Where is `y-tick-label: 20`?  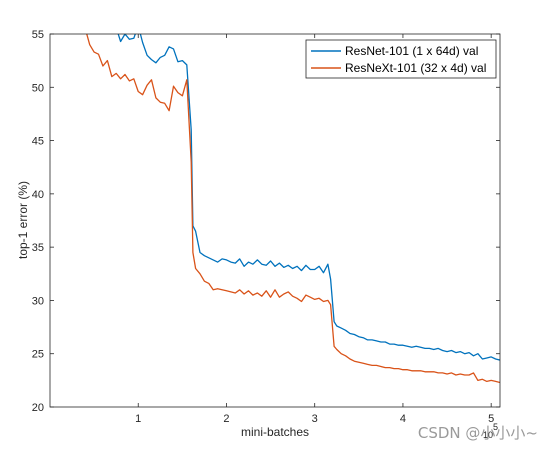 y-tick-label: 20 is located at coordinates (38, 408).